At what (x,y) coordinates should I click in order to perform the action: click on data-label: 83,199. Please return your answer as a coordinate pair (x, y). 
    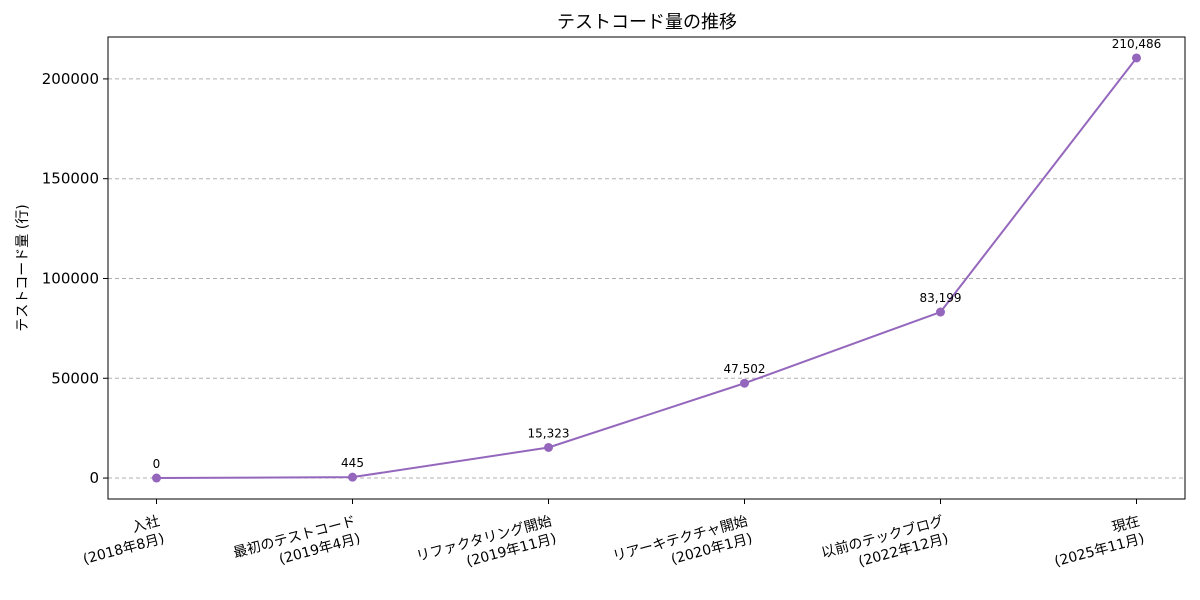
    Looking at the image, I should click on (941, 298).